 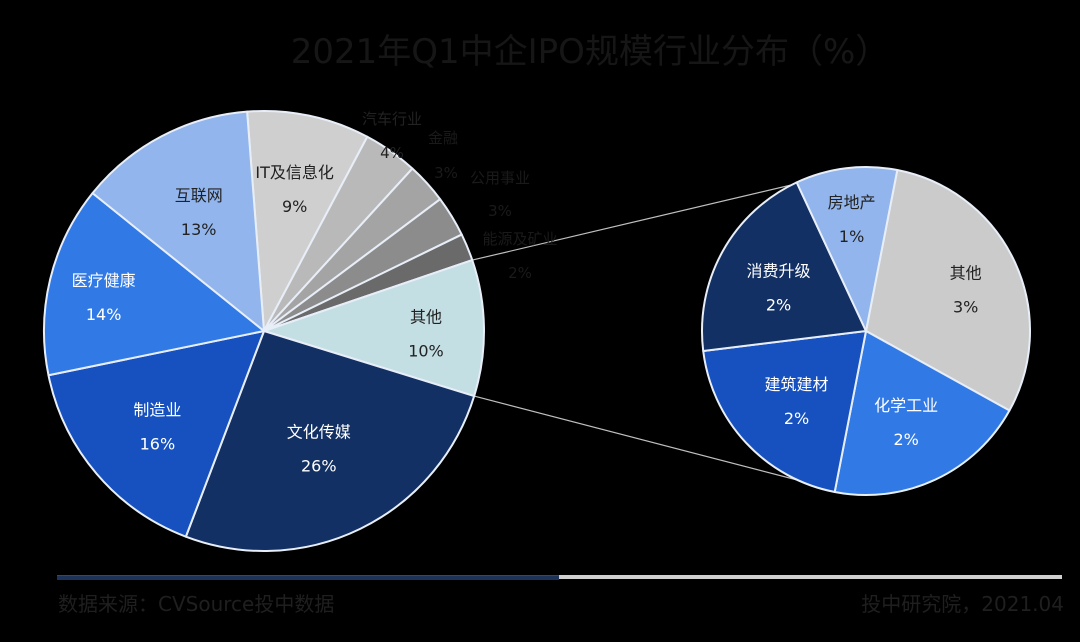 What do you see at coordinates (157, 410) in the screenshot?
I see `main-label-name: 制造业` at bounding box center [157, 410].